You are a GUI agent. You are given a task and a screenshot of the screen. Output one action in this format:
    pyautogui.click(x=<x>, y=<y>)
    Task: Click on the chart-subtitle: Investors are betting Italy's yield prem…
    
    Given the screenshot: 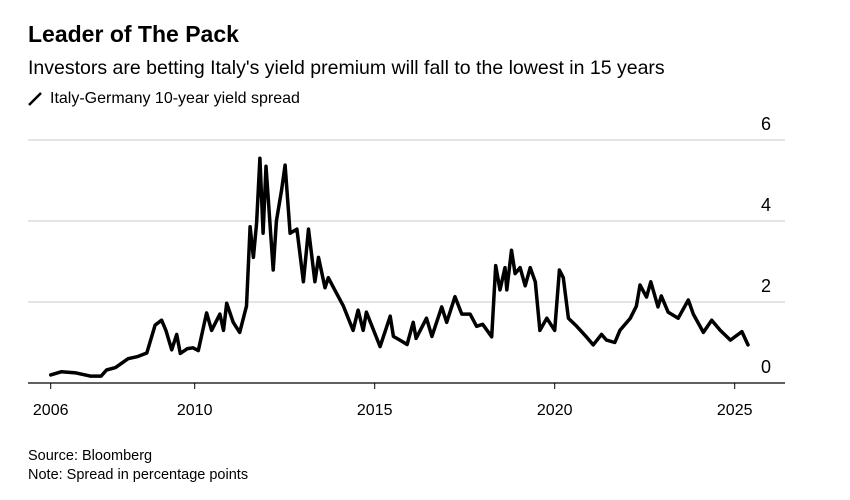 What is the action you would take?
    pyautogui.click(x=346, y=68)
    